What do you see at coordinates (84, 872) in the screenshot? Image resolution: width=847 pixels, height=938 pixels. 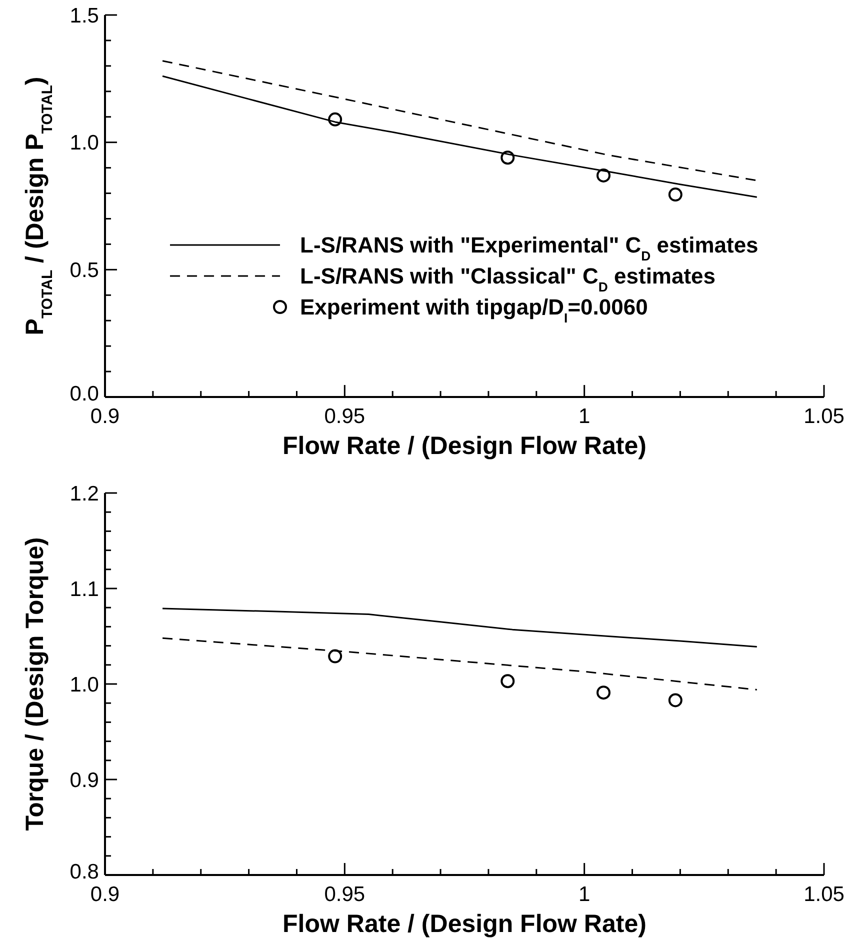 I see `y-tick-label: 0.8` at bounding box center [84, 872].